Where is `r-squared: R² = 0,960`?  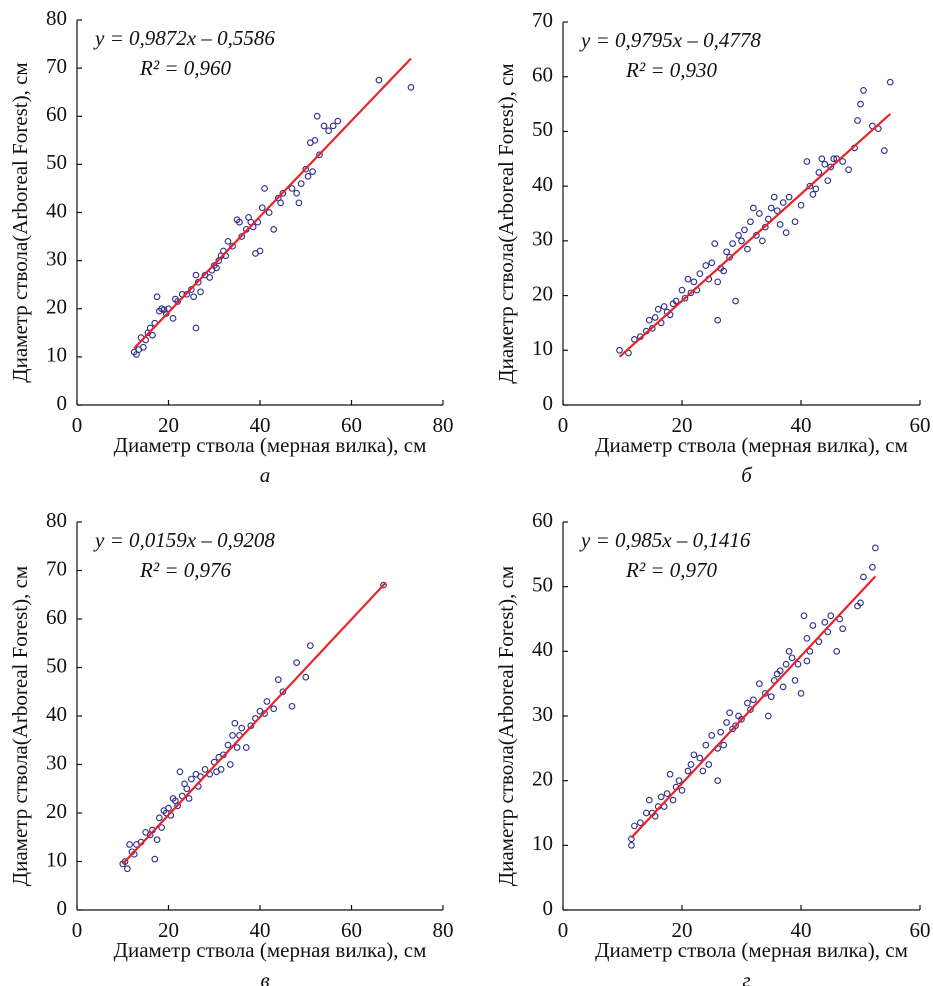 r-squared: R² = 0,960 is located at coordinates (185, 68).